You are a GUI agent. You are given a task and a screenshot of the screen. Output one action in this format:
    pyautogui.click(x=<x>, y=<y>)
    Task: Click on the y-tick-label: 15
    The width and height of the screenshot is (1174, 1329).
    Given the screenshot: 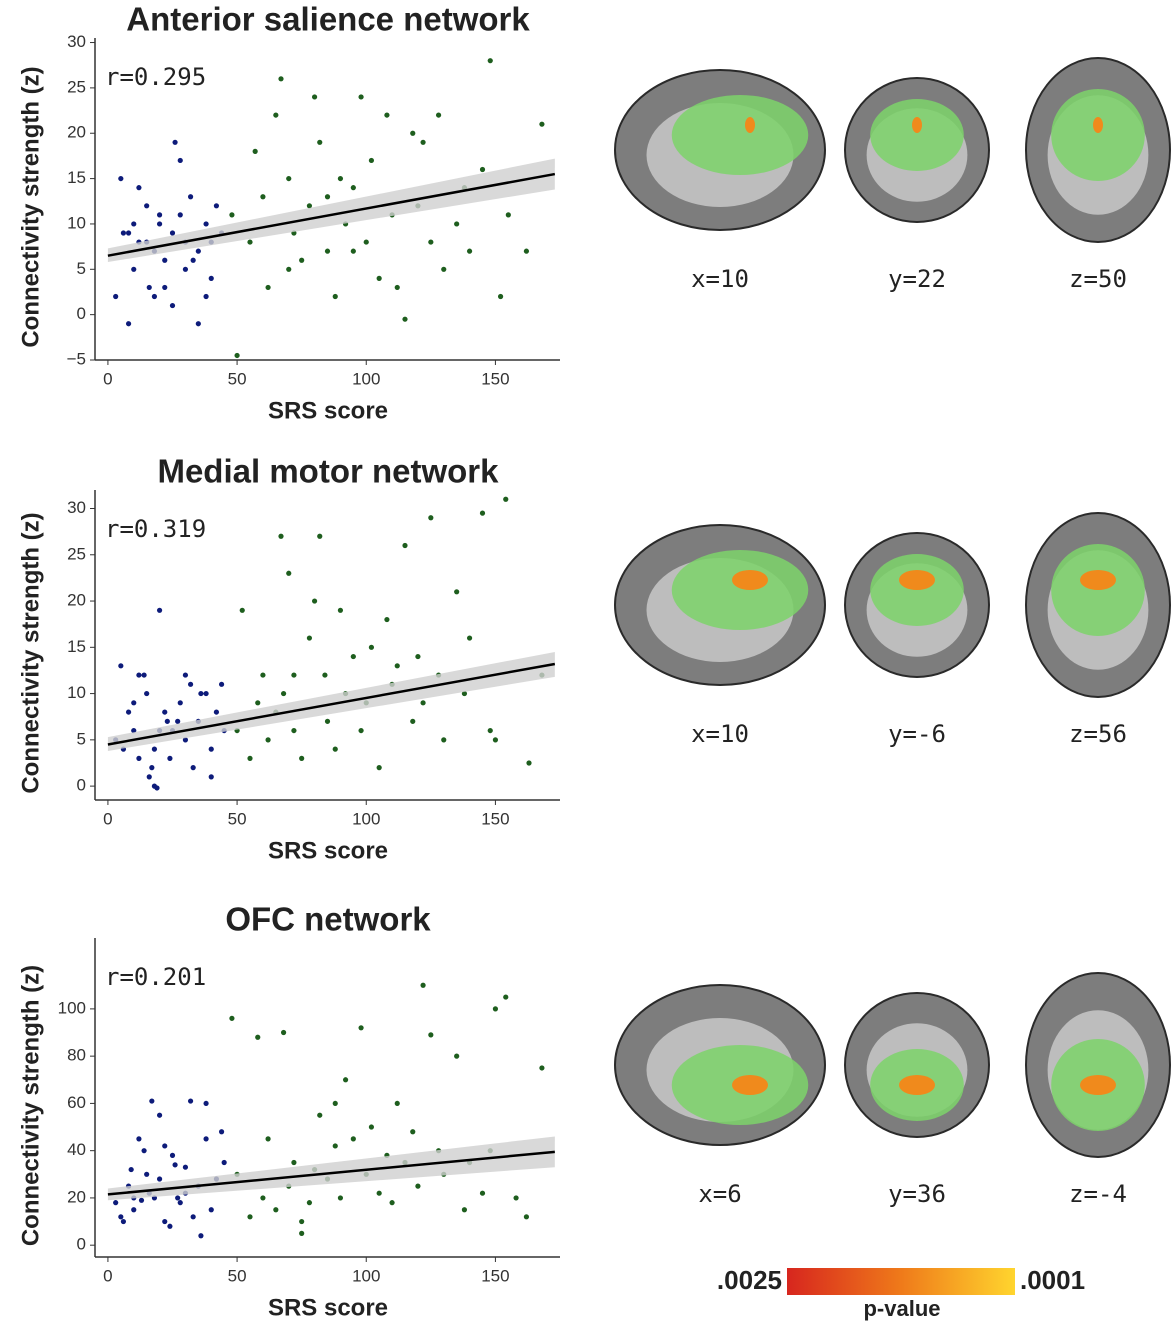 What is the action you would take?
    pyautogui.click(x=76, y=646)
    